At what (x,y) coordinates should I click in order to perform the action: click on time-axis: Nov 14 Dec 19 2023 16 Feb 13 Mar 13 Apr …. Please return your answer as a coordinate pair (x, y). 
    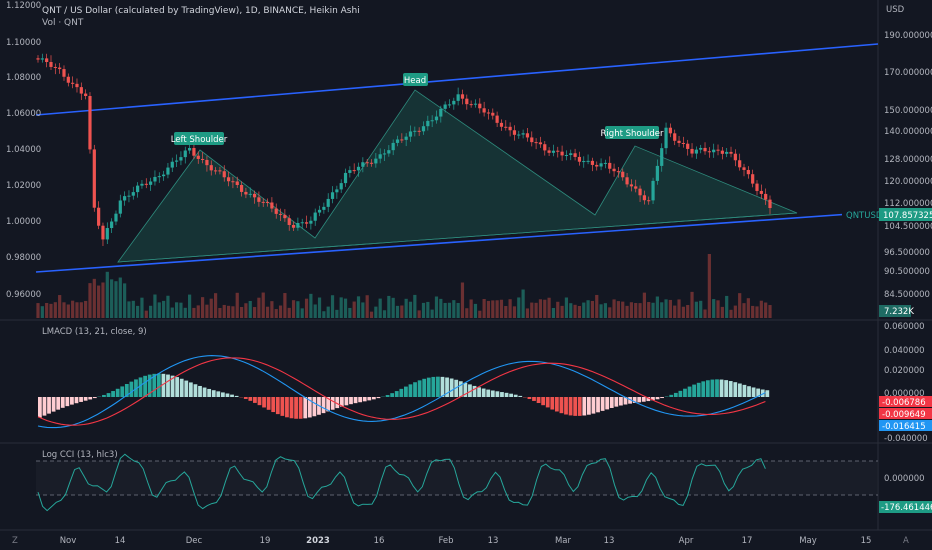
    Looking at the image, I should click on (466, 541).